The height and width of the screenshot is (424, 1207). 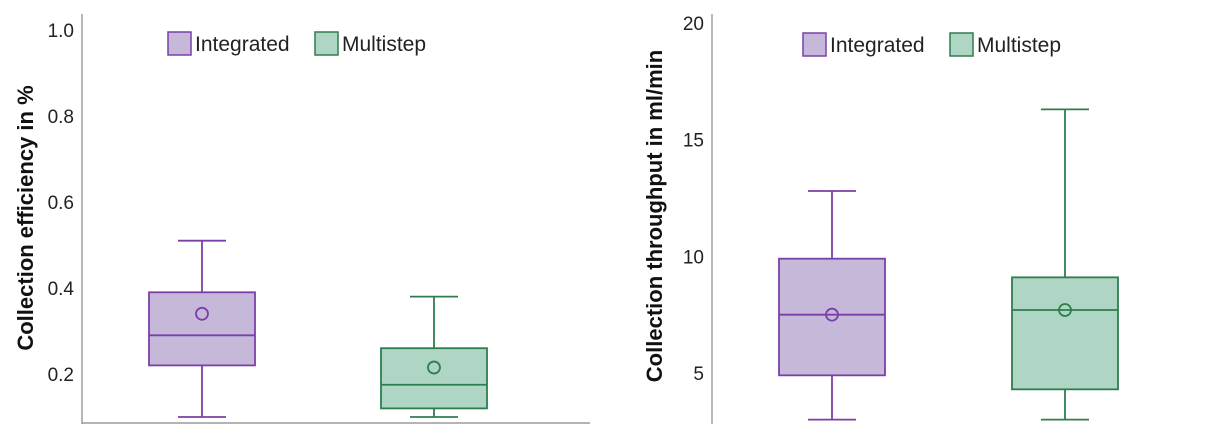 I want to click on y-ticks: 5 10 15 20, so click(x=693, y=199).